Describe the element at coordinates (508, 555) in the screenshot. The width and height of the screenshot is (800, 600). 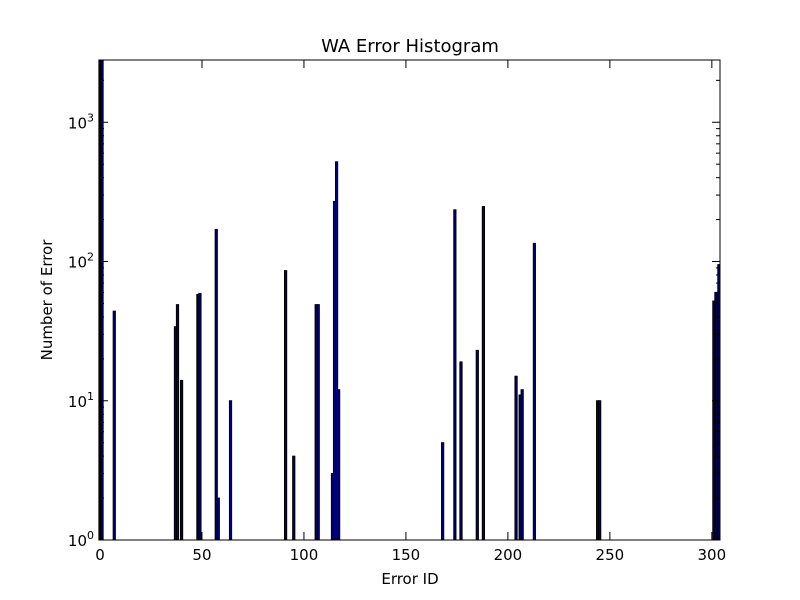
I see `x-tick-label: 200` at that location.